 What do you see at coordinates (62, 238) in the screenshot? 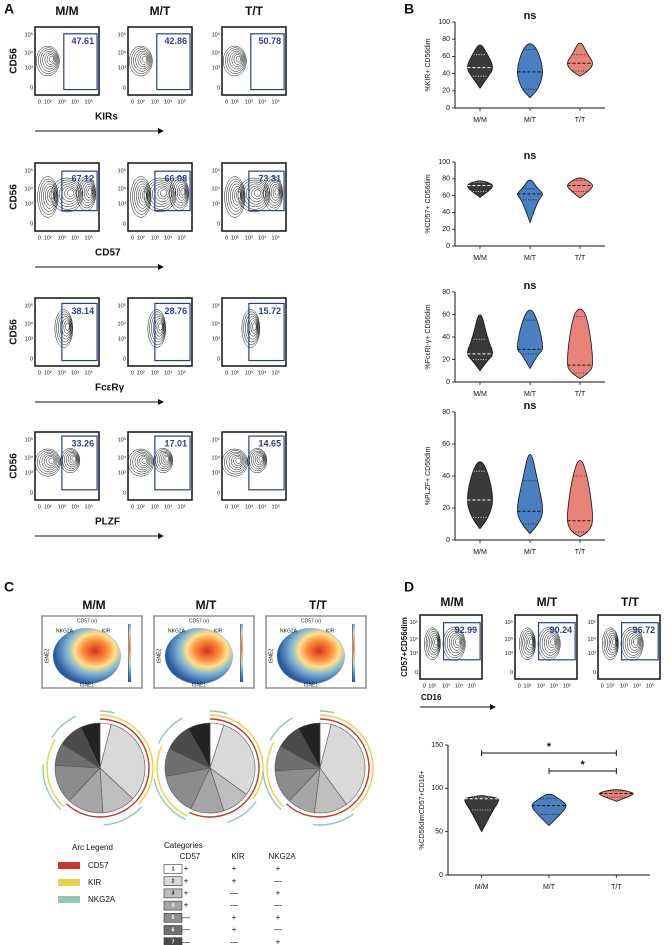
I see `x-tick-label: 10³` at bounding box center [62, 238].